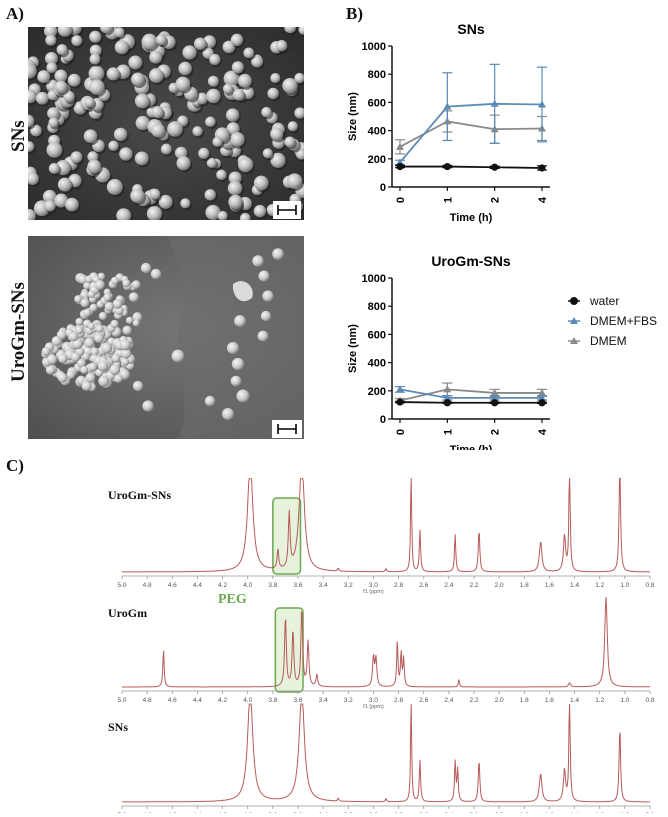 This screenshot has height=817, width=668. I want to click on x-axis-label: Time (h), so click(471, 447).